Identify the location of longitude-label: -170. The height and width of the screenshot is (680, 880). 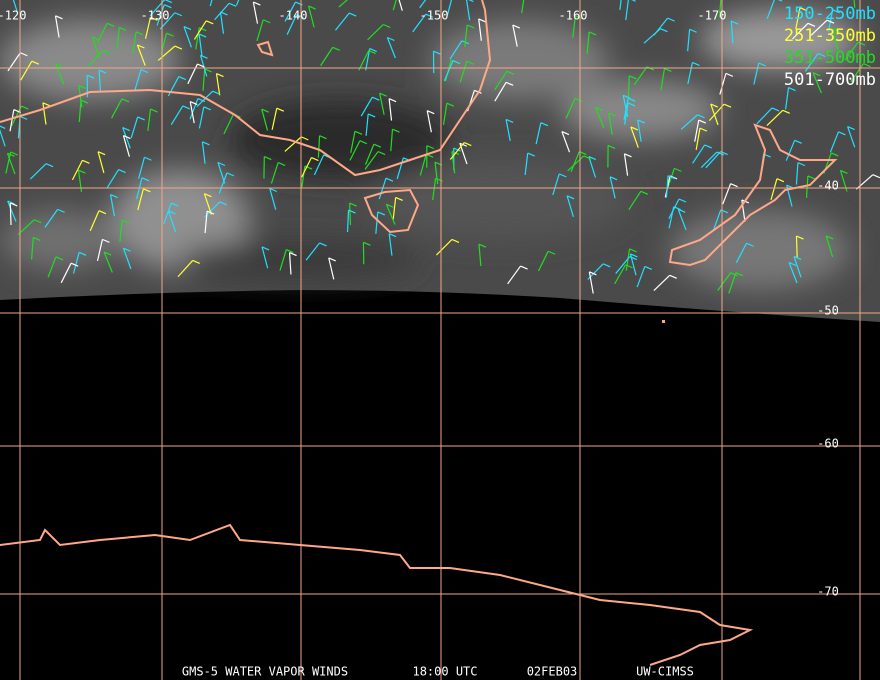
(712, 16).